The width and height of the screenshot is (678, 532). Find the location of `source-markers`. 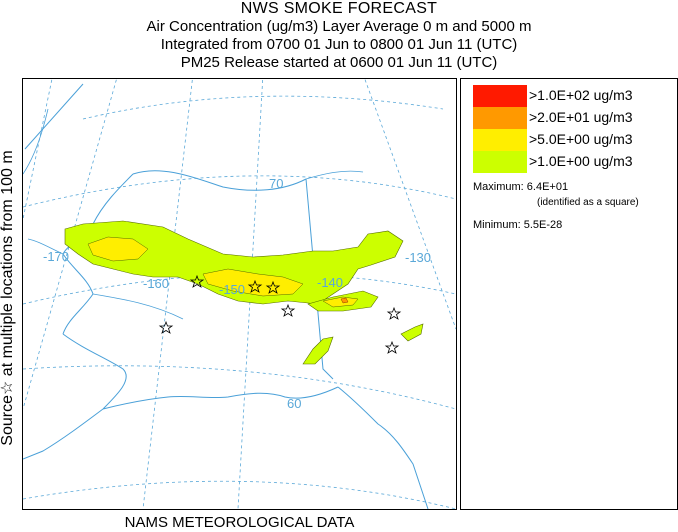

source-markers is located at coordinates (280, 314).